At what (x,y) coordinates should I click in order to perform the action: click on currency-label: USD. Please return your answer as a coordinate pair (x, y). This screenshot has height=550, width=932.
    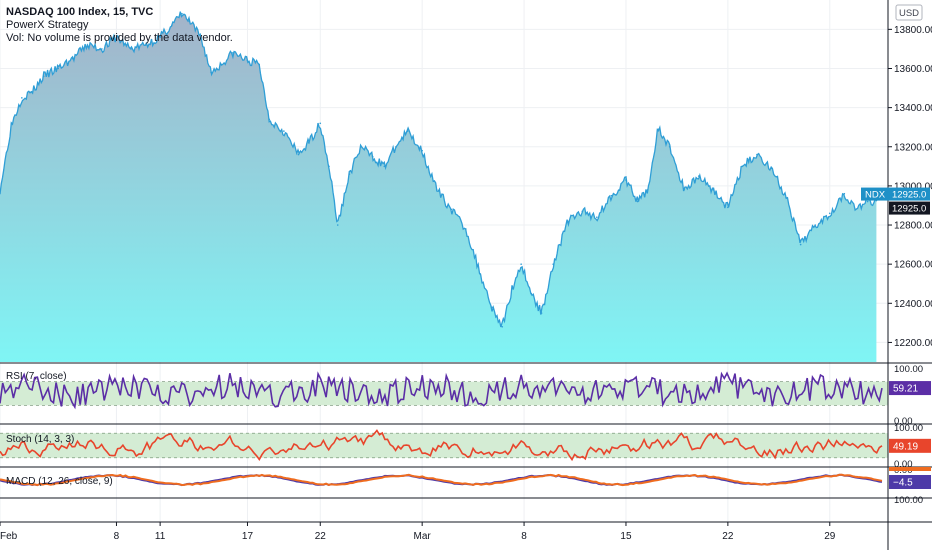
    Looking at the image, I should click on (909, 13).